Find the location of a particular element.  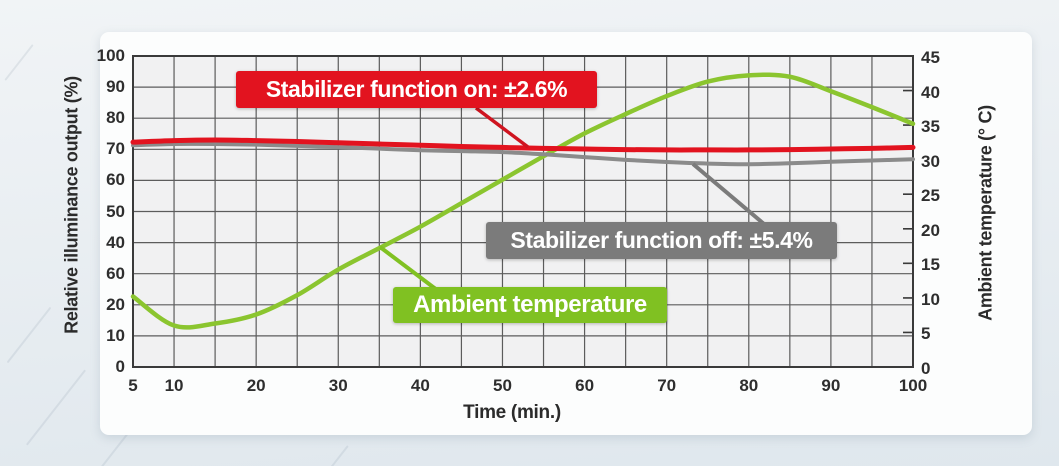

x-axis-tick: 60 is located at coordinates (585, 385).